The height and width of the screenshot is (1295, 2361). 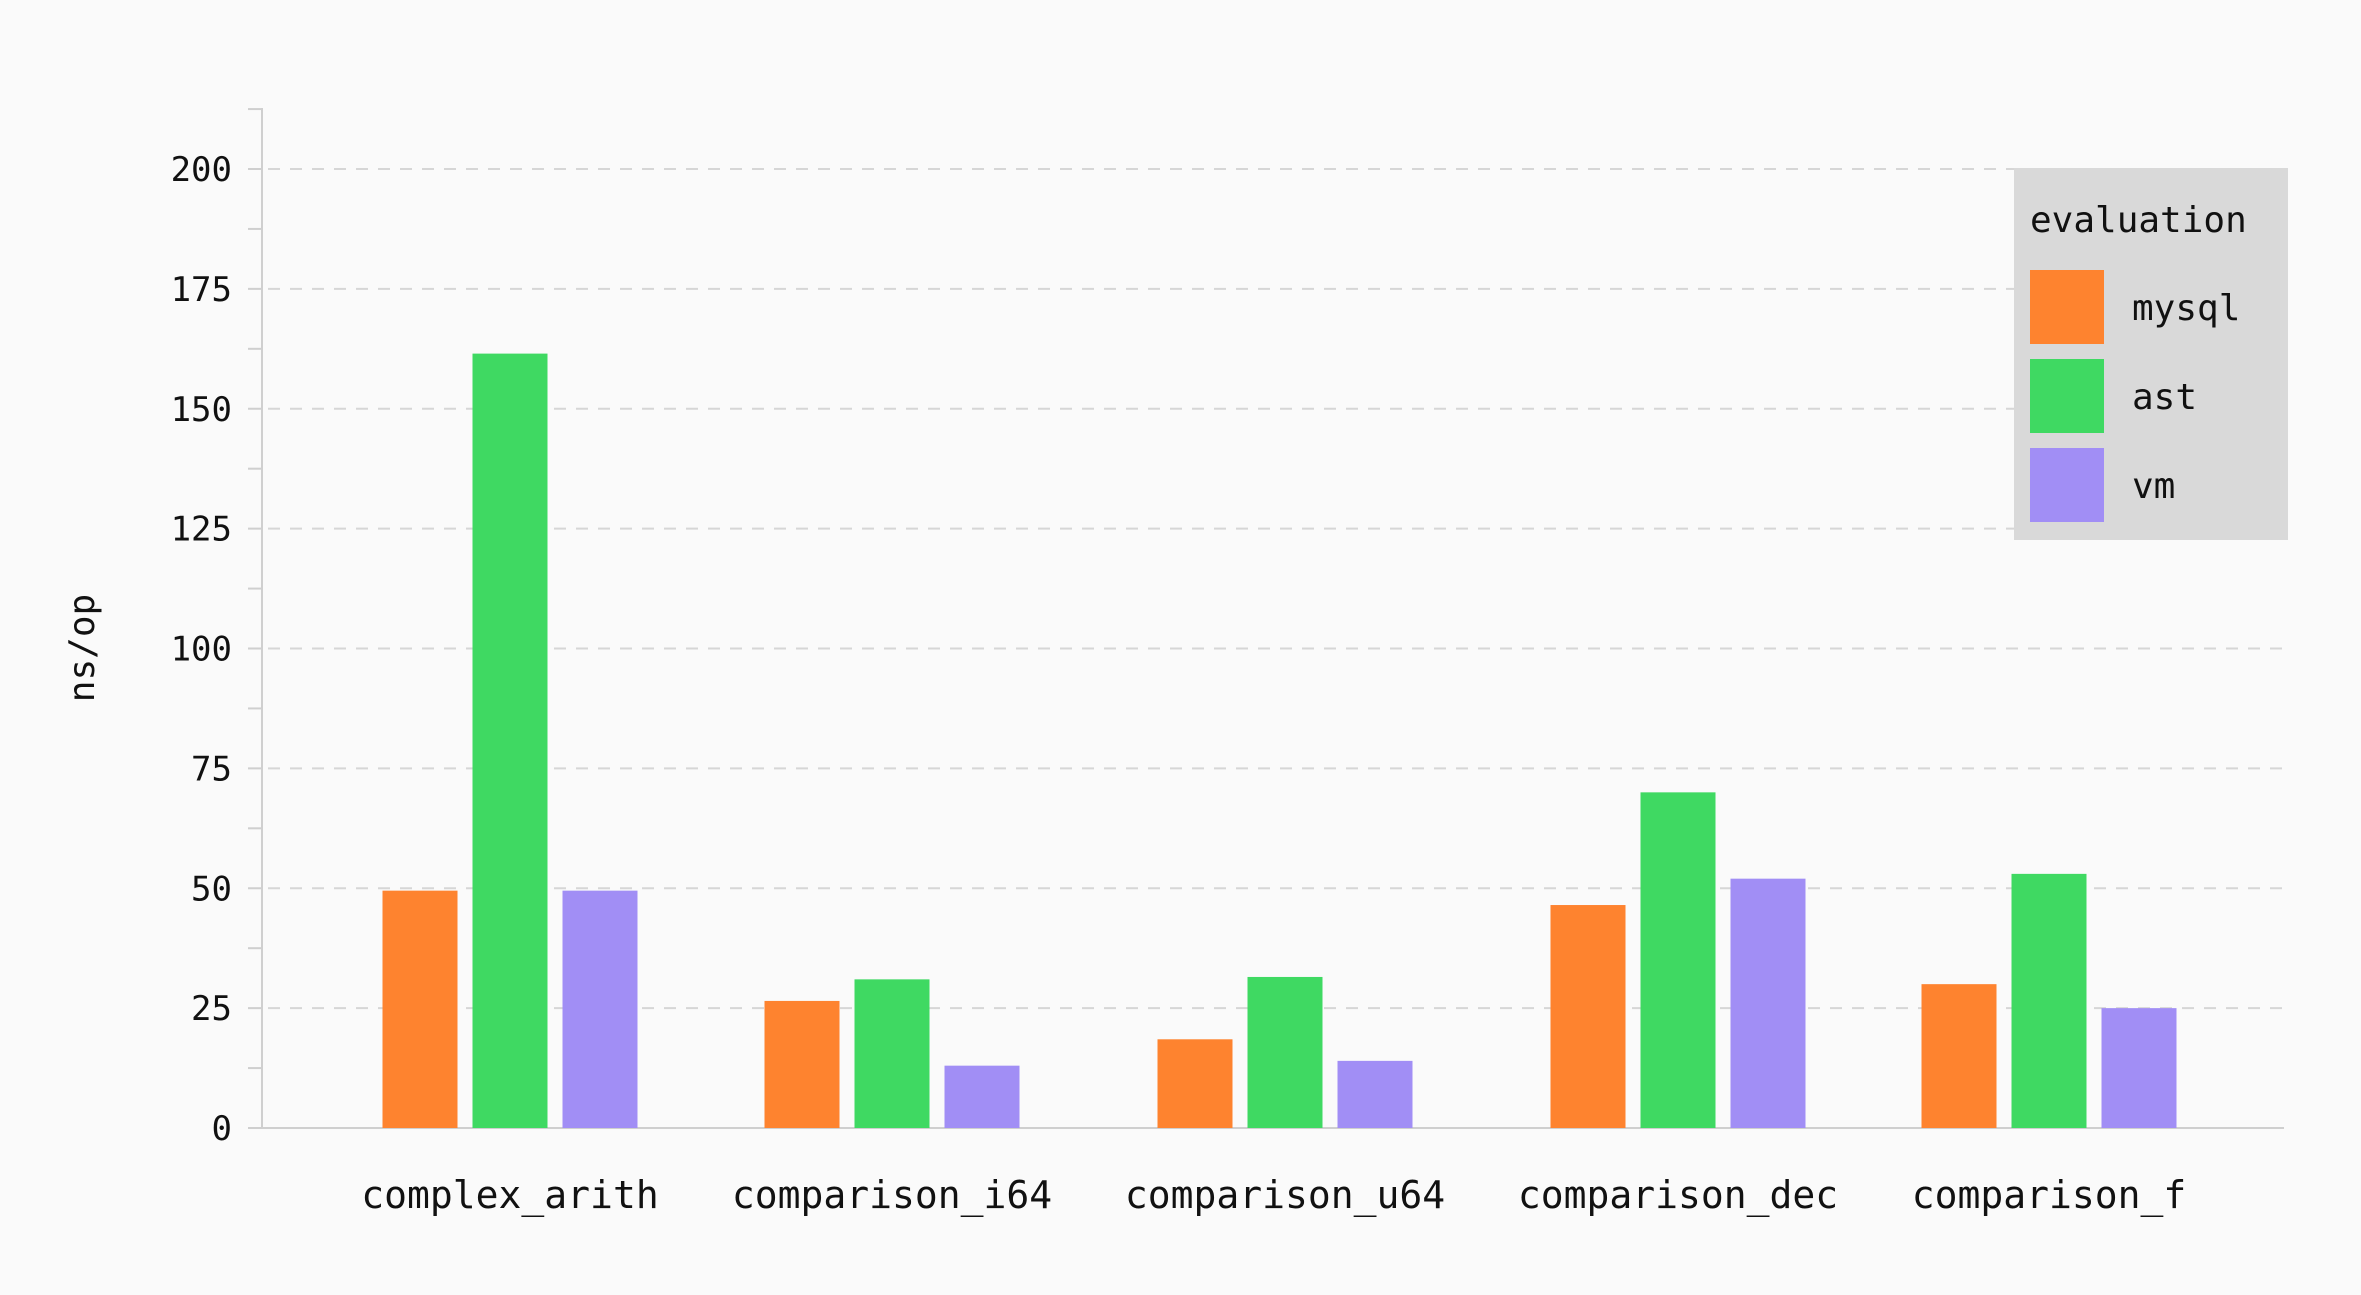 What do you see at coordinates (211, 769) in the screenshot?
I see `y-tick-label: 75` at bounding box center [211, 769].